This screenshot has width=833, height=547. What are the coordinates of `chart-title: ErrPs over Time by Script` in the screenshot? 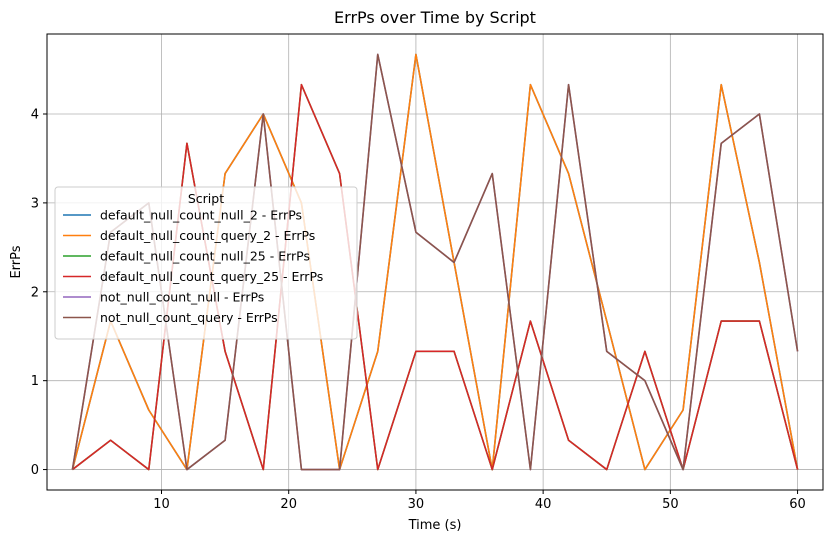 It's located at (435, 17).